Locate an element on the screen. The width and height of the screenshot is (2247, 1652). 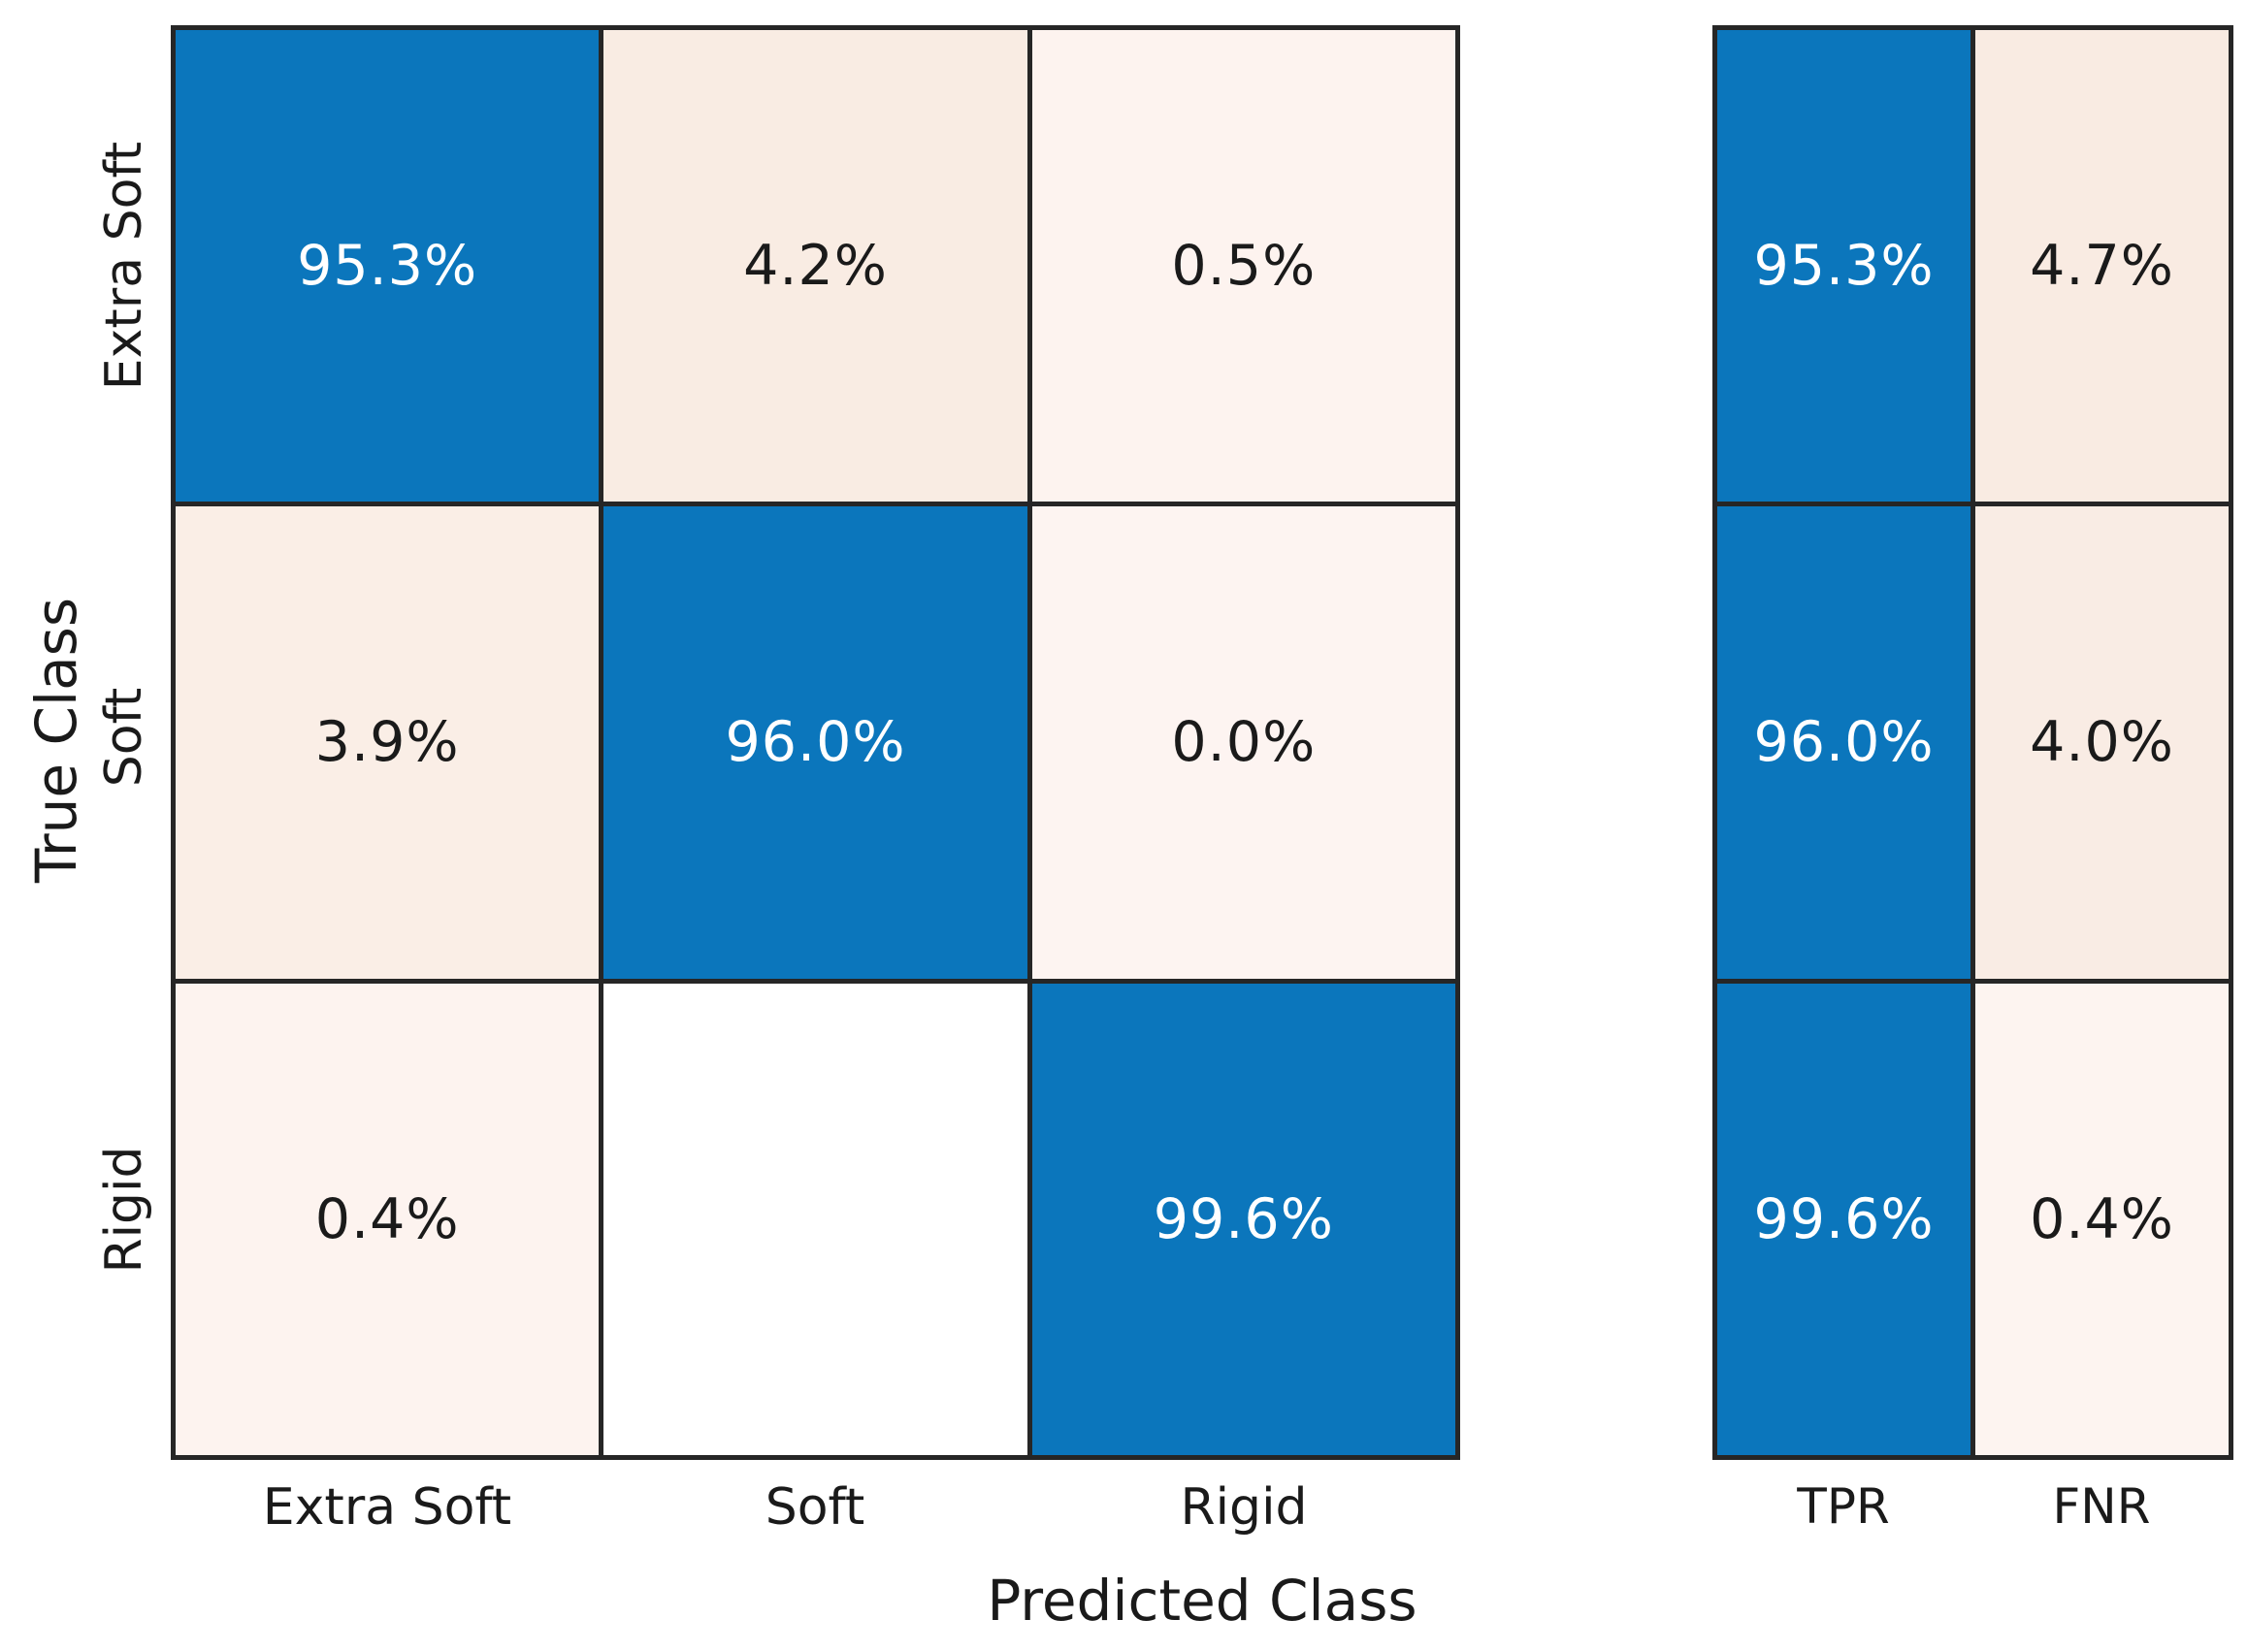
matrix-cell is located at coordinates (815, 1219).